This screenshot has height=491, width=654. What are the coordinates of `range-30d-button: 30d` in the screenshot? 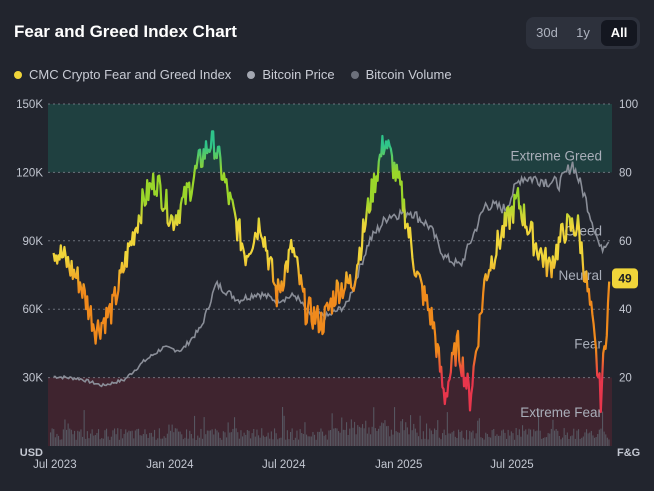 It's located at (547, 32).